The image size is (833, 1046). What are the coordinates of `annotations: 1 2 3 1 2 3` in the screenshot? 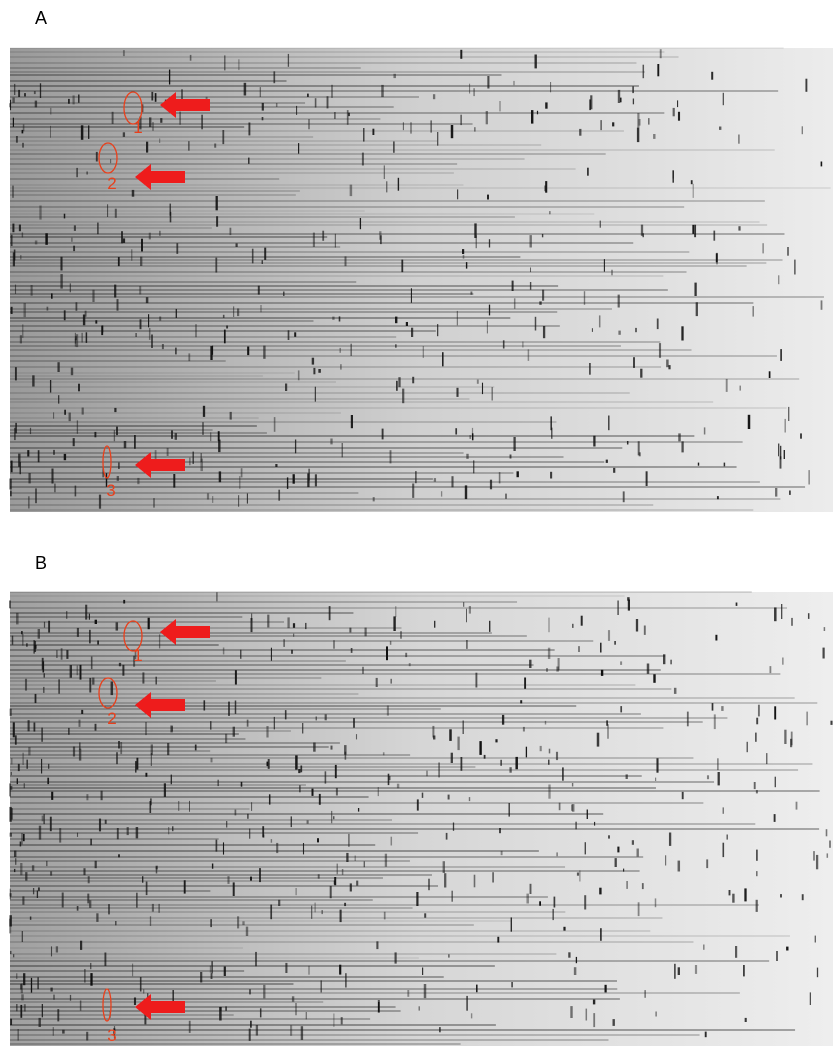 It's located at (154, 568).